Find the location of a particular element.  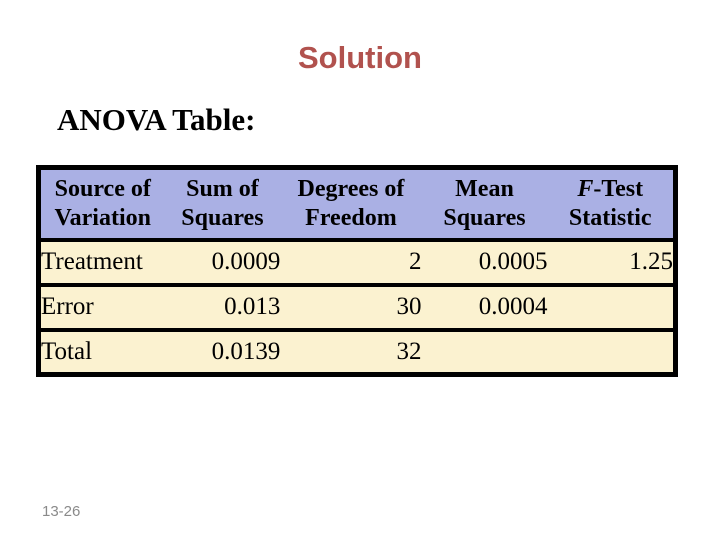

header-line: Freedom is located at coordinates (351, 217).